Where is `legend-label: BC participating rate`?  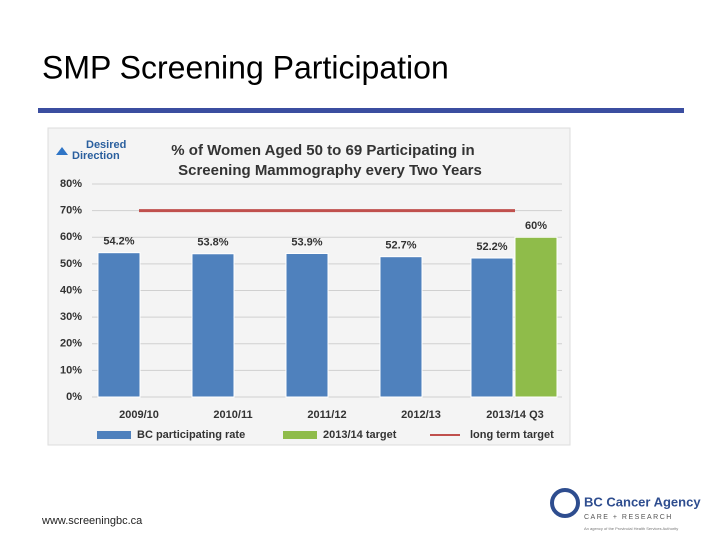 legend-label: BC participating rate is located at coordinates (191, 435).